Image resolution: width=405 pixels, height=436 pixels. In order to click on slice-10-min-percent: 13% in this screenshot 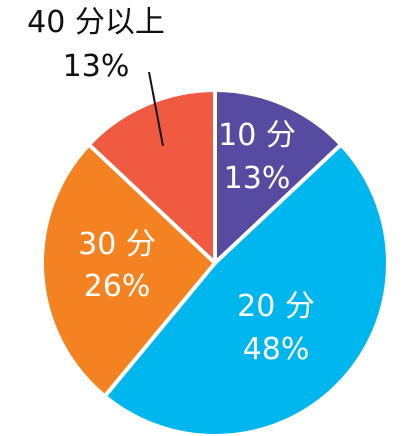, I will do `click(257, 178)`.